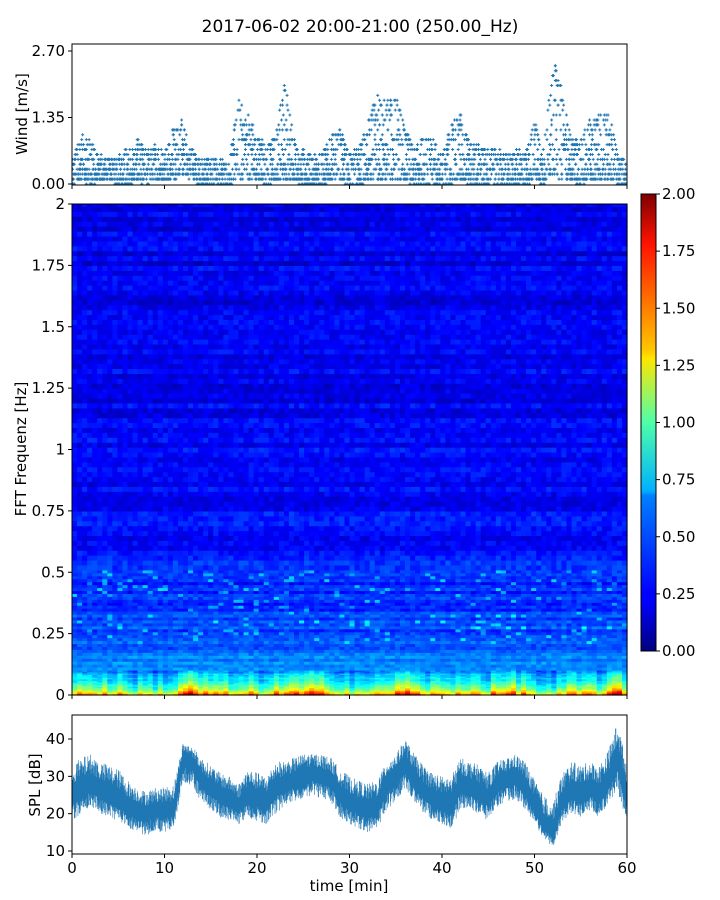 The height and width of the screenshot is (900, 720). I want to click on wind-scatter-points, so click(349, 124).